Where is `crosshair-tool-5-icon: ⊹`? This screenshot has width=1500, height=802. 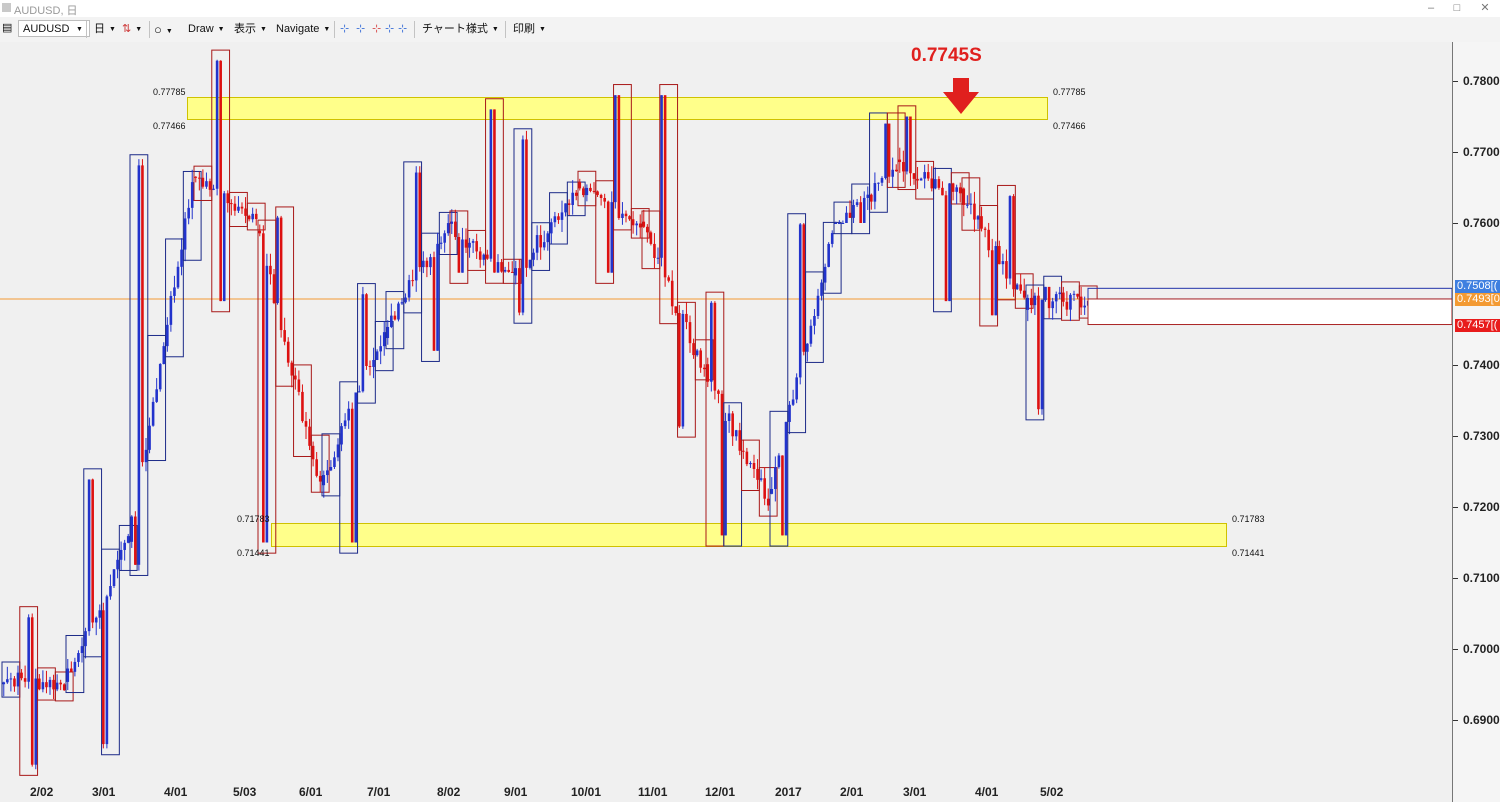 crosshair-tool-5-icon: ⊹ is located at coordinates (403, 29).